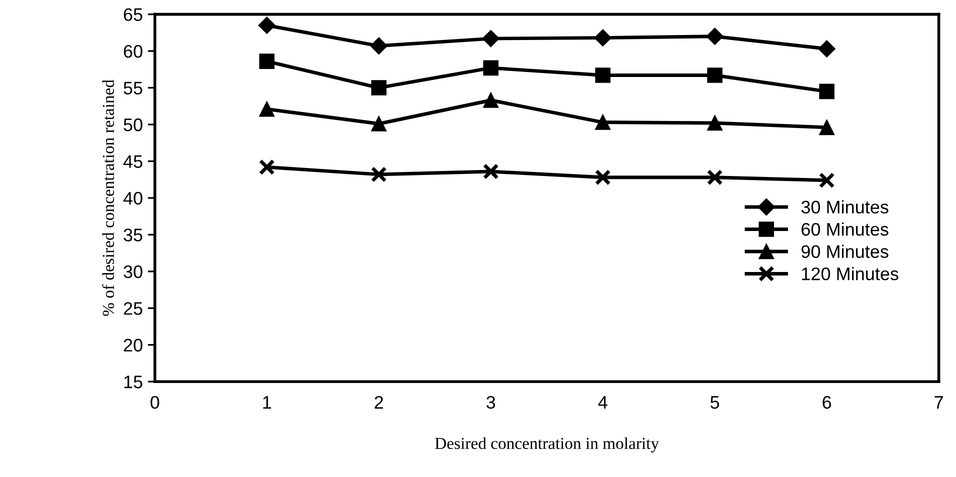 The image size is (956, 477). I want to click on y-tick-label: 30, so click(133, 271).